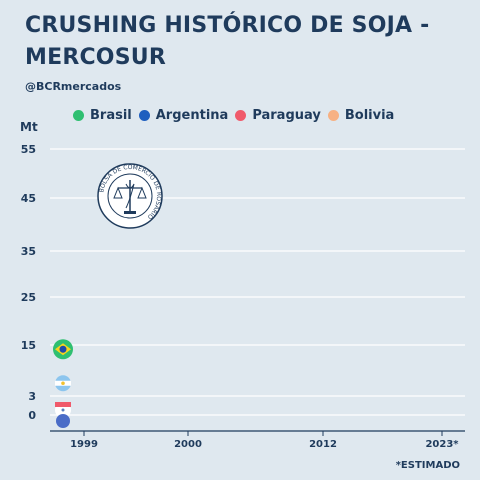 The width and height of the screenshot is (480, 480). Describe the element at coordinates (73, 86) in the screenshot. I see `chart-subtitle: @BCRmercados` at that location.